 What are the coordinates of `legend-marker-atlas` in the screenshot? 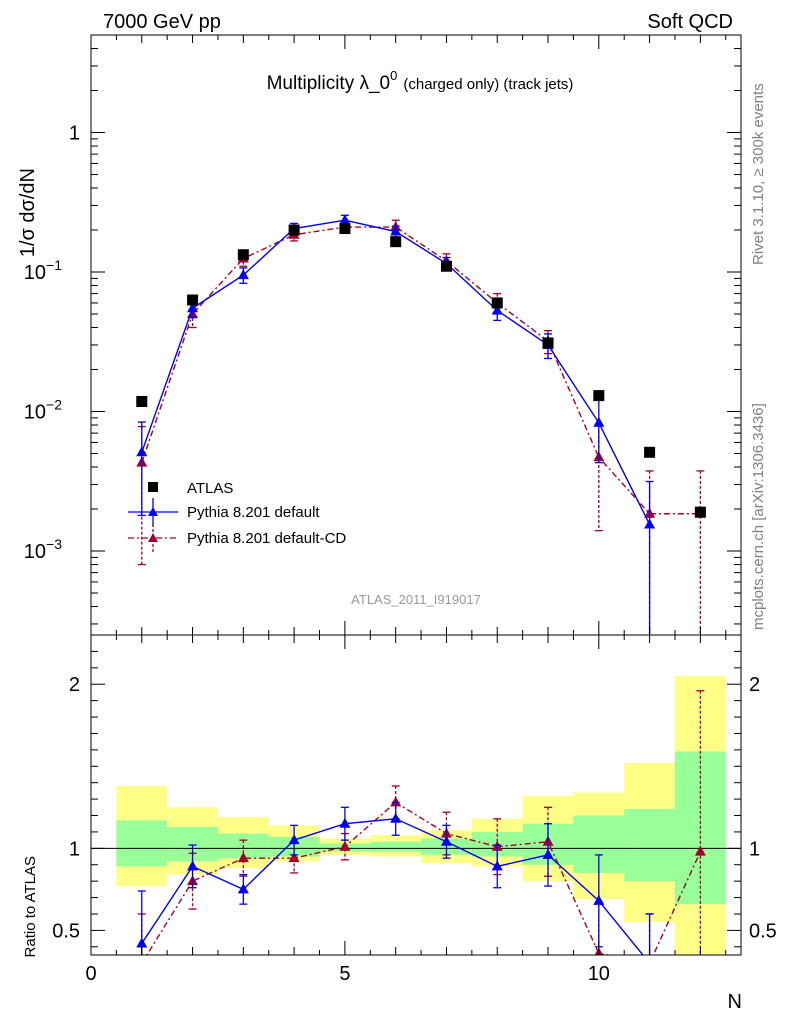 It's located at (153, 487).